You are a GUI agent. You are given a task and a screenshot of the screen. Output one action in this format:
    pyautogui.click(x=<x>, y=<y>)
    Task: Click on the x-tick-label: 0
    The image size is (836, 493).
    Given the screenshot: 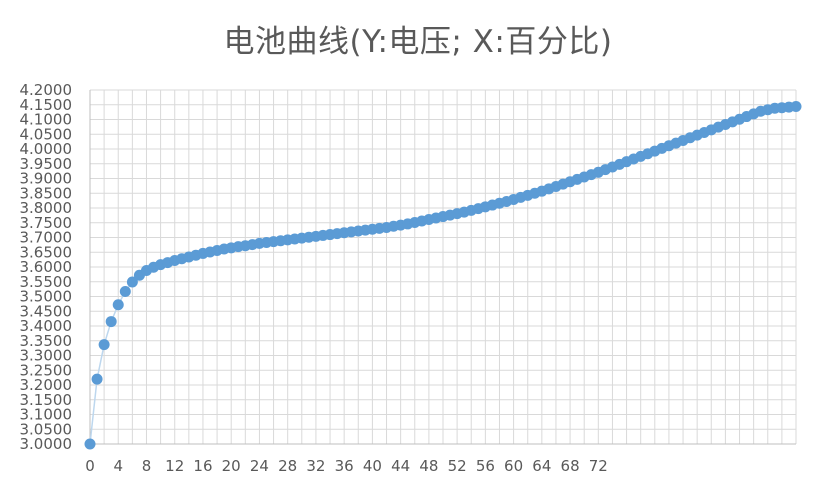 What is the action you would take?
    pyautogui.click(x=90, y=466)
    